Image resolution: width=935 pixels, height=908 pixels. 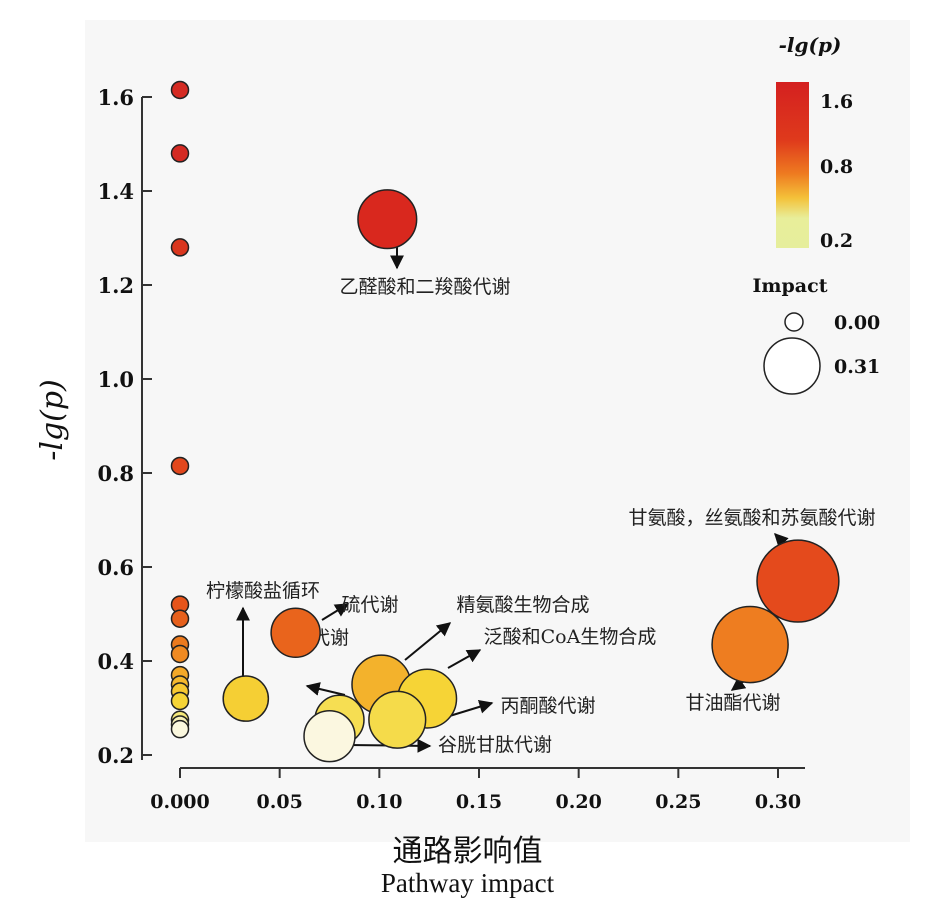 What do you see at coordinates (495, 745) in the screenshot?
I see `annotation-label: 谷胱甘肽代谢` at bounding box center [495, 745].